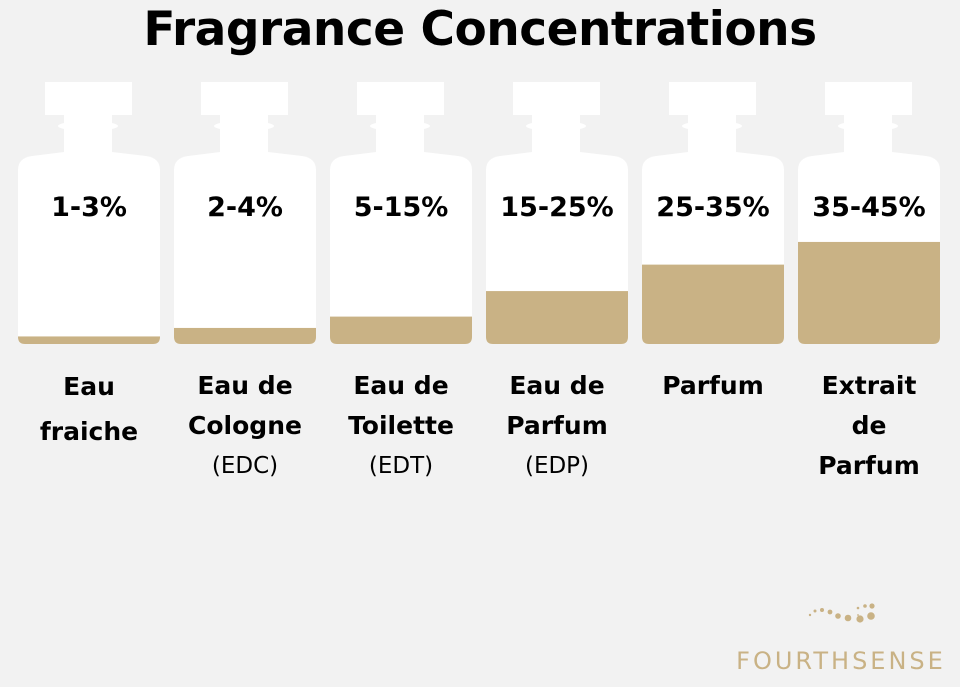  What do you see at coordinates (557, 207) in the screenshot?
I see `concentration-percent: 15-25%` at bounding box center [557, 207].